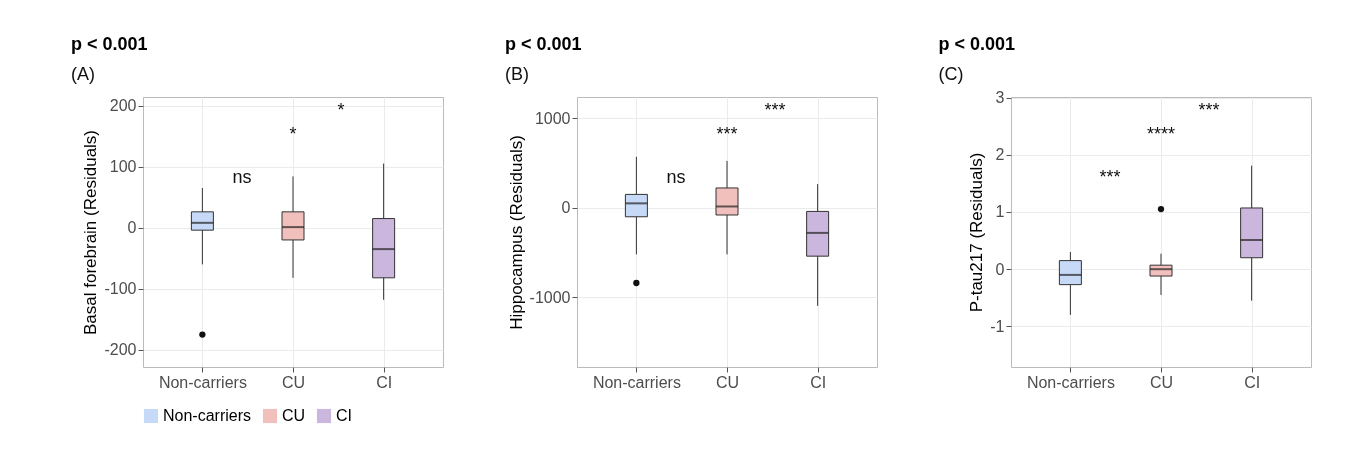 This screenshot has height=452, width=1354. I want to click on legend-label: CU, so click(294, 415).